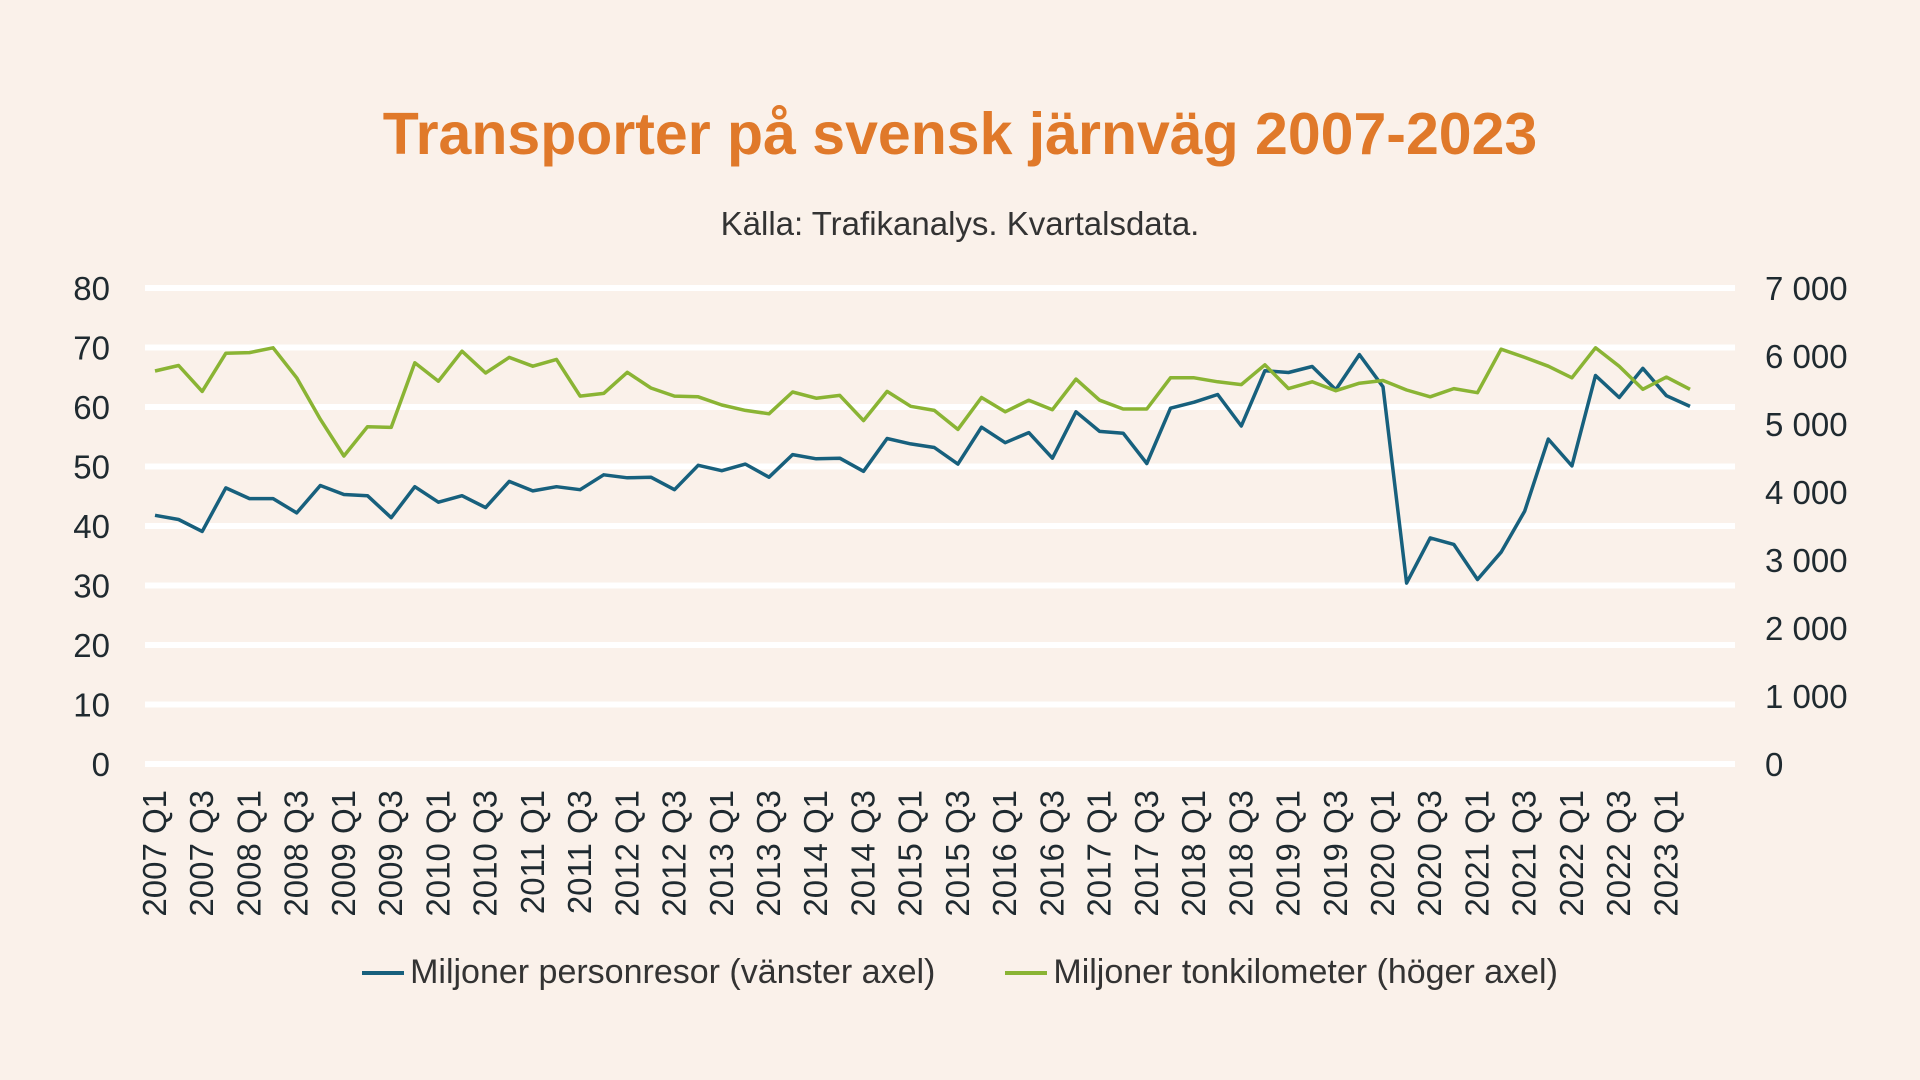 This screenshot has height=1080, width=1920. What do you see at coordinates (91, 467) in the screenshot?
I see `y-left-tick-label: 50` at bounding box center [91, 467].